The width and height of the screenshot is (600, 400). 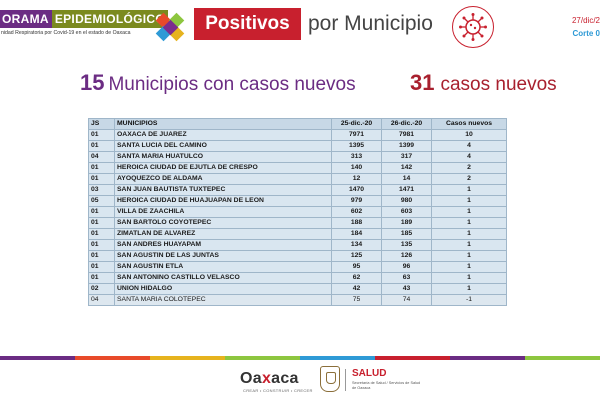 I want to click on virus-icon, so click(x=473, y=27).